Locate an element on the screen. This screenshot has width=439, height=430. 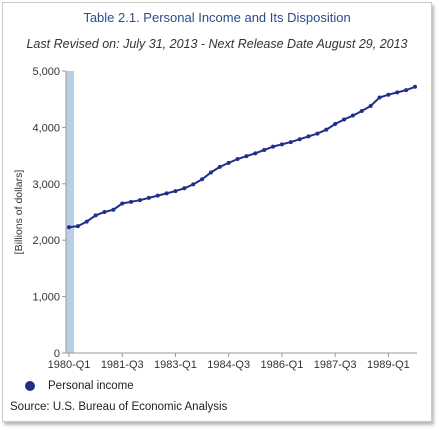
legend-marker-icon is located at coordinates (30, 386).